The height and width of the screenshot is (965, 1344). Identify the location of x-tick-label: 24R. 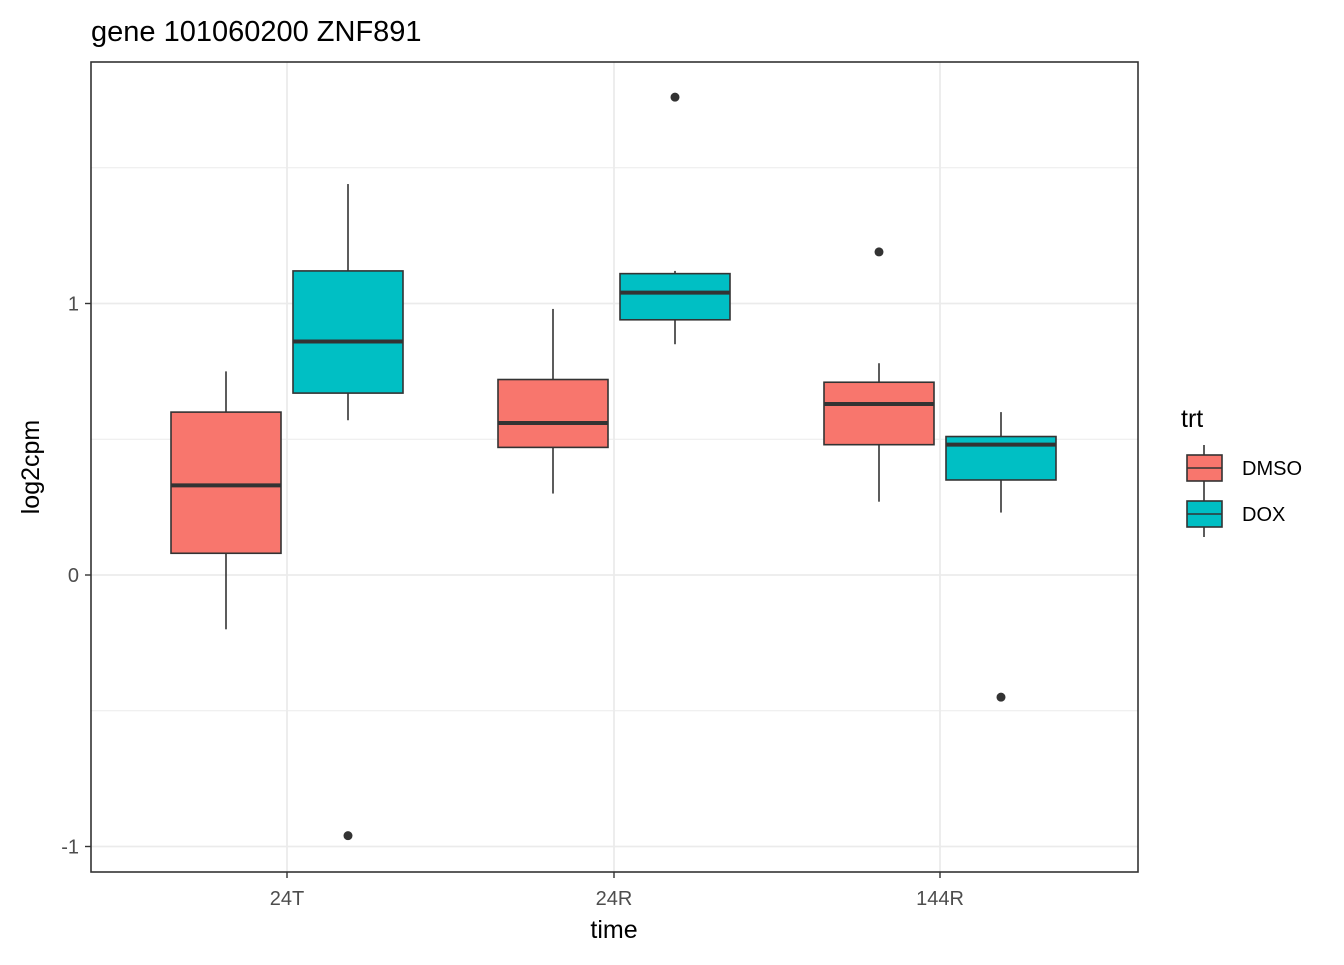
(614, 899).